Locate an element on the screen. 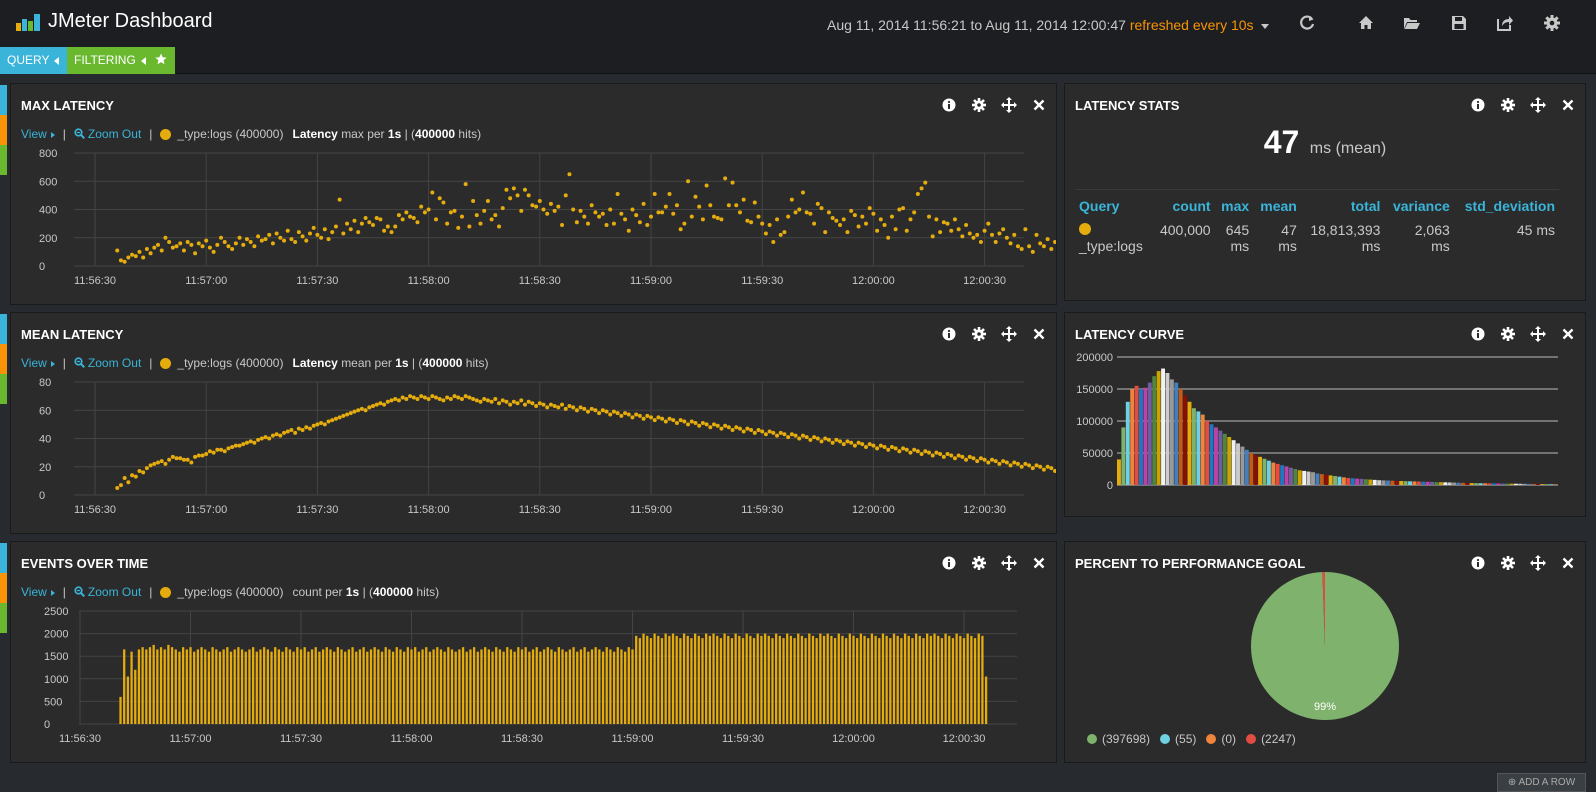  header-query: Query is located at coordinates (1099, 206).